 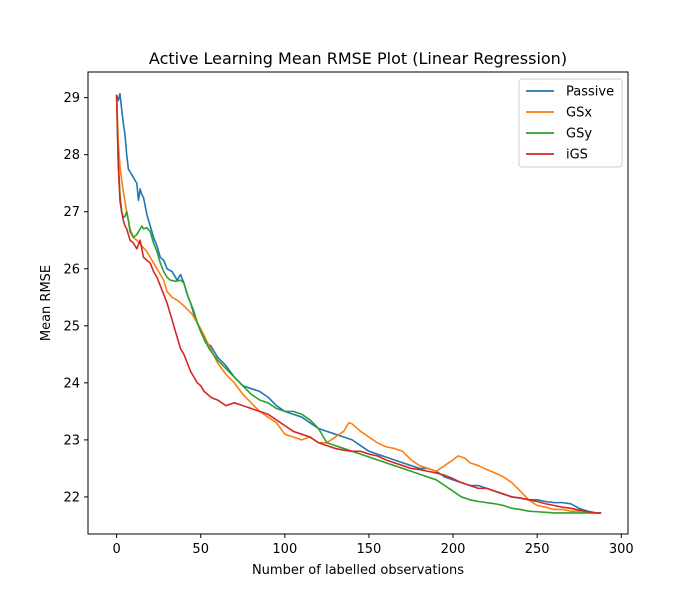 I want to click on y-tick-label: 24, so click(x=71, y=383).